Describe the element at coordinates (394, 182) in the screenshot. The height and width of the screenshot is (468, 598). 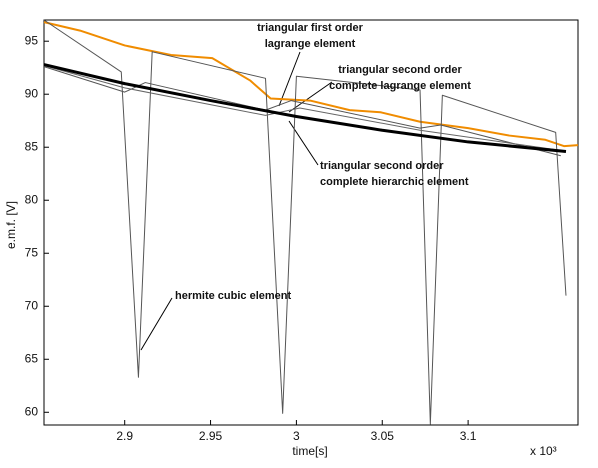
I see `annotation: complete hierarchic element` at that location.